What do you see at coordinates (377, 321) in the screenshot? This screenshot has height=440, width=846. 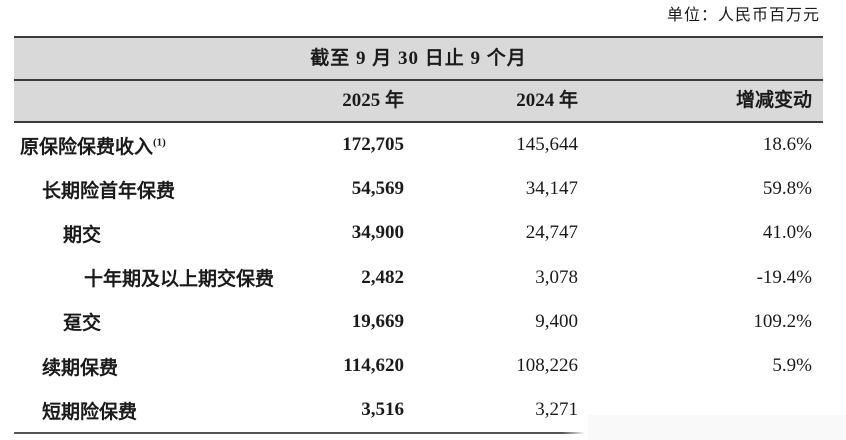 I see `value-2025: 19,669` at bounding box center [377, 321].